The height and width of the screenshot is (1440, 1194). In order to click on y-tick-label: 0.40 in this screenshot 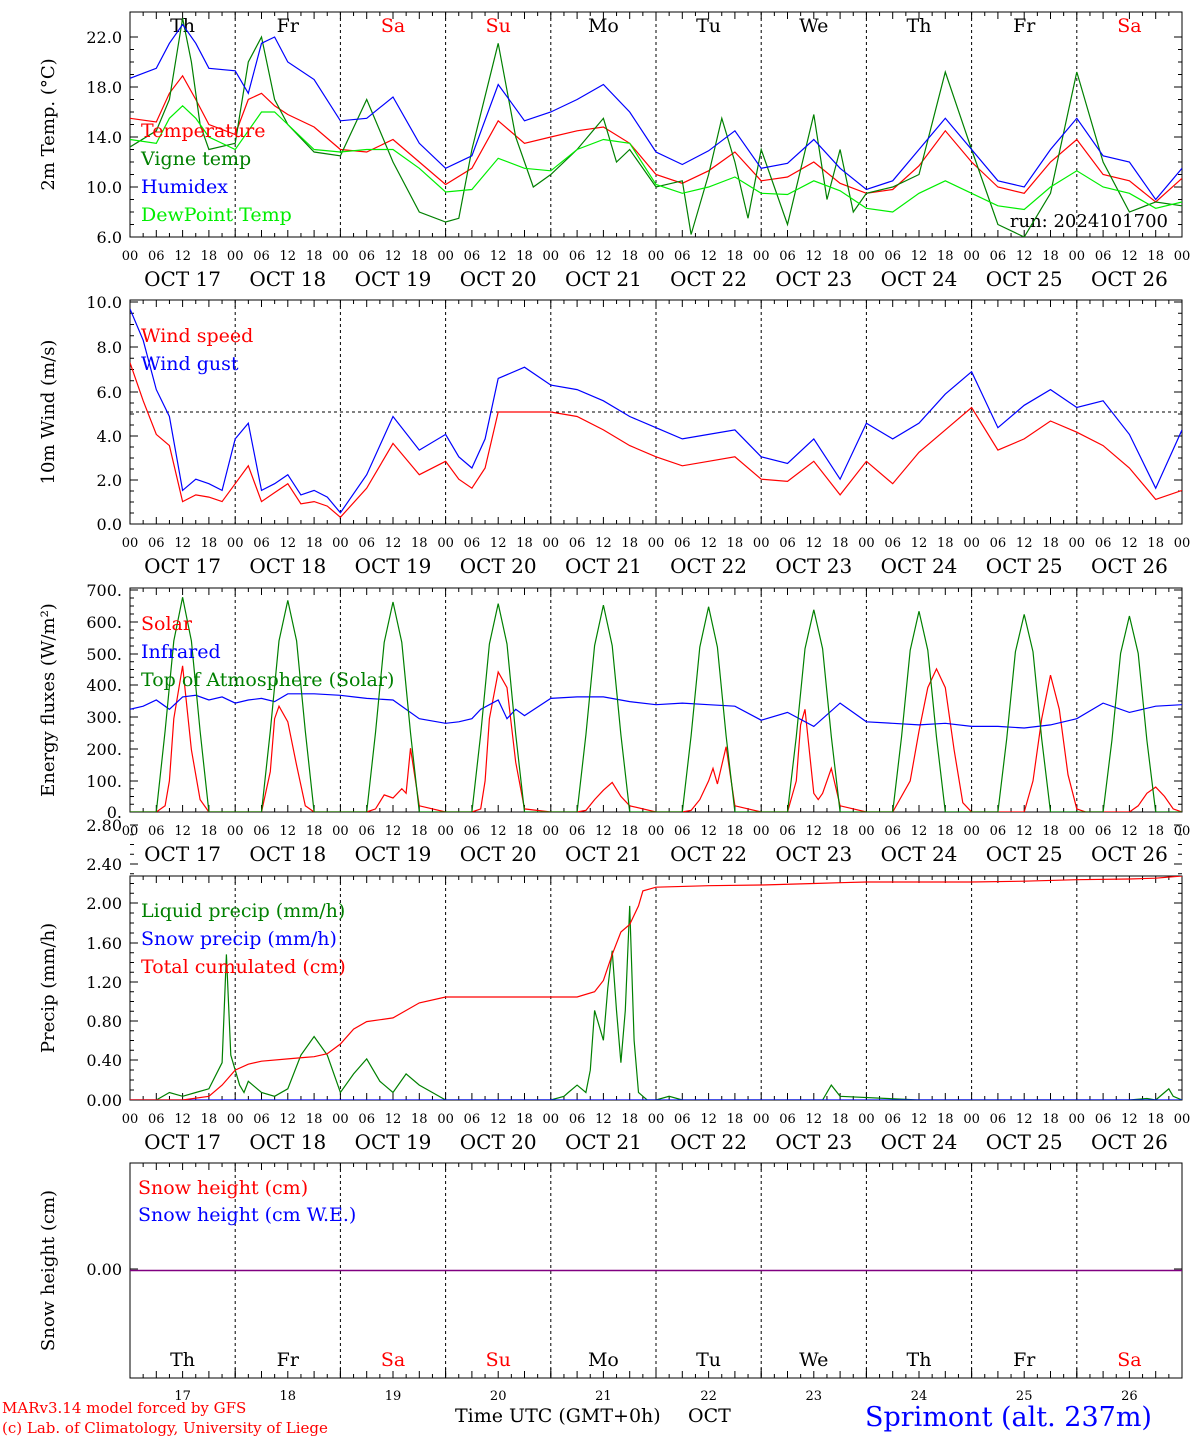, I will do `click(104, 1060)`.